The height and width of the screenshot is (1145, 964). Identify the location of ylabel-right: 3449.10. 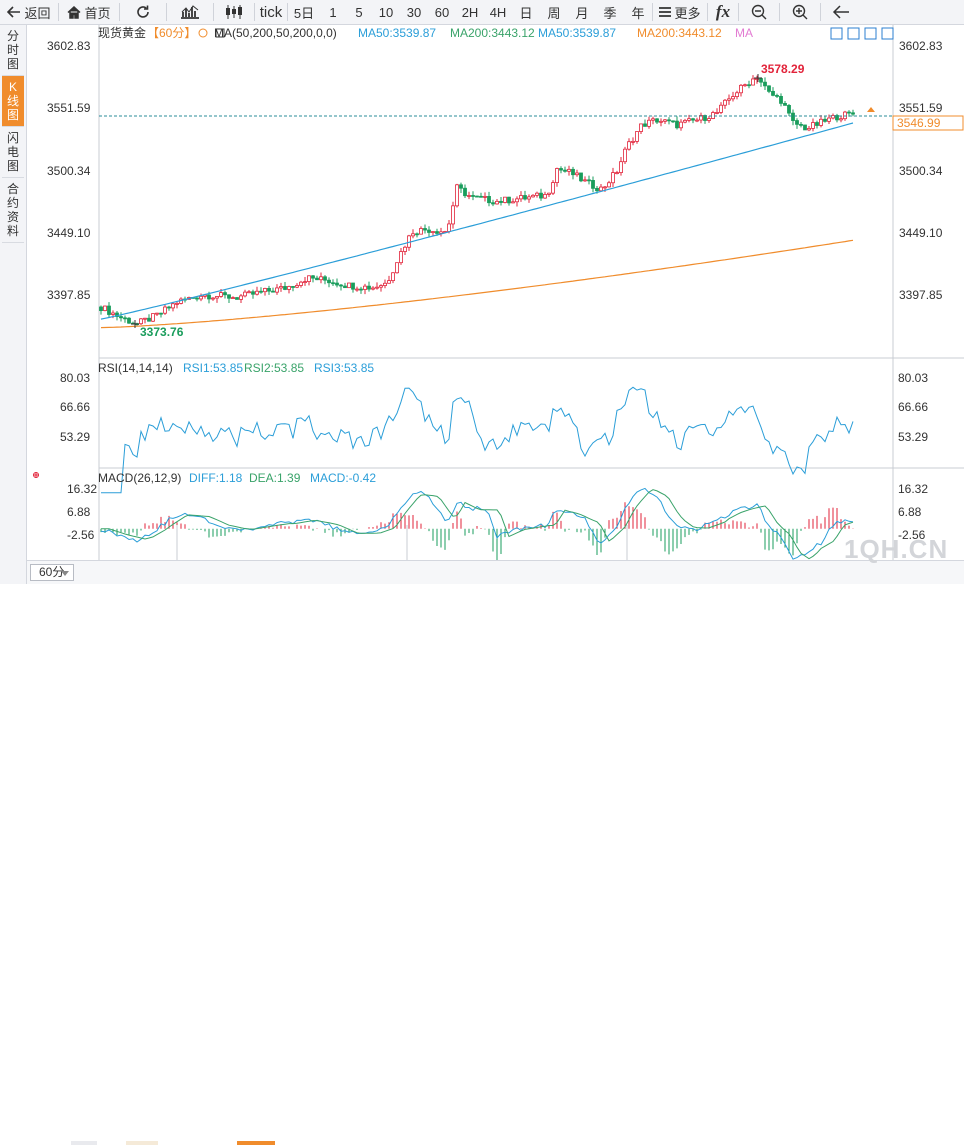
(921, 233).